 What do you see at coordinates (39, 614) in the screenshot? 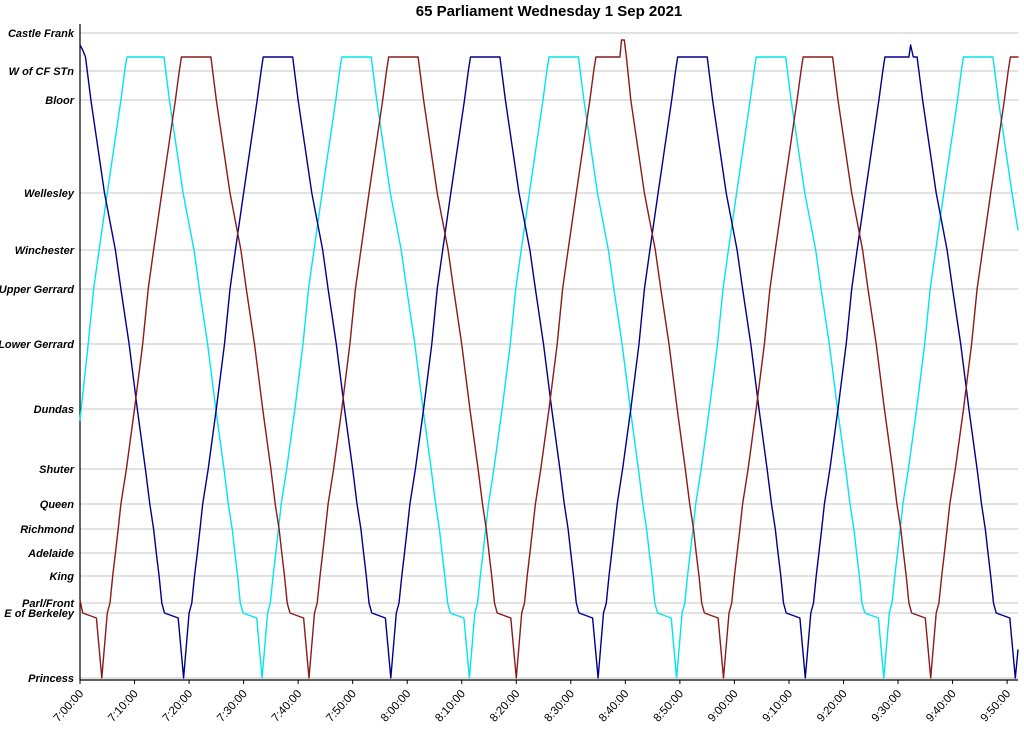
I see `stop-label-e-of-berkeley: E of Berkeley` at bounding box center [39, 614].